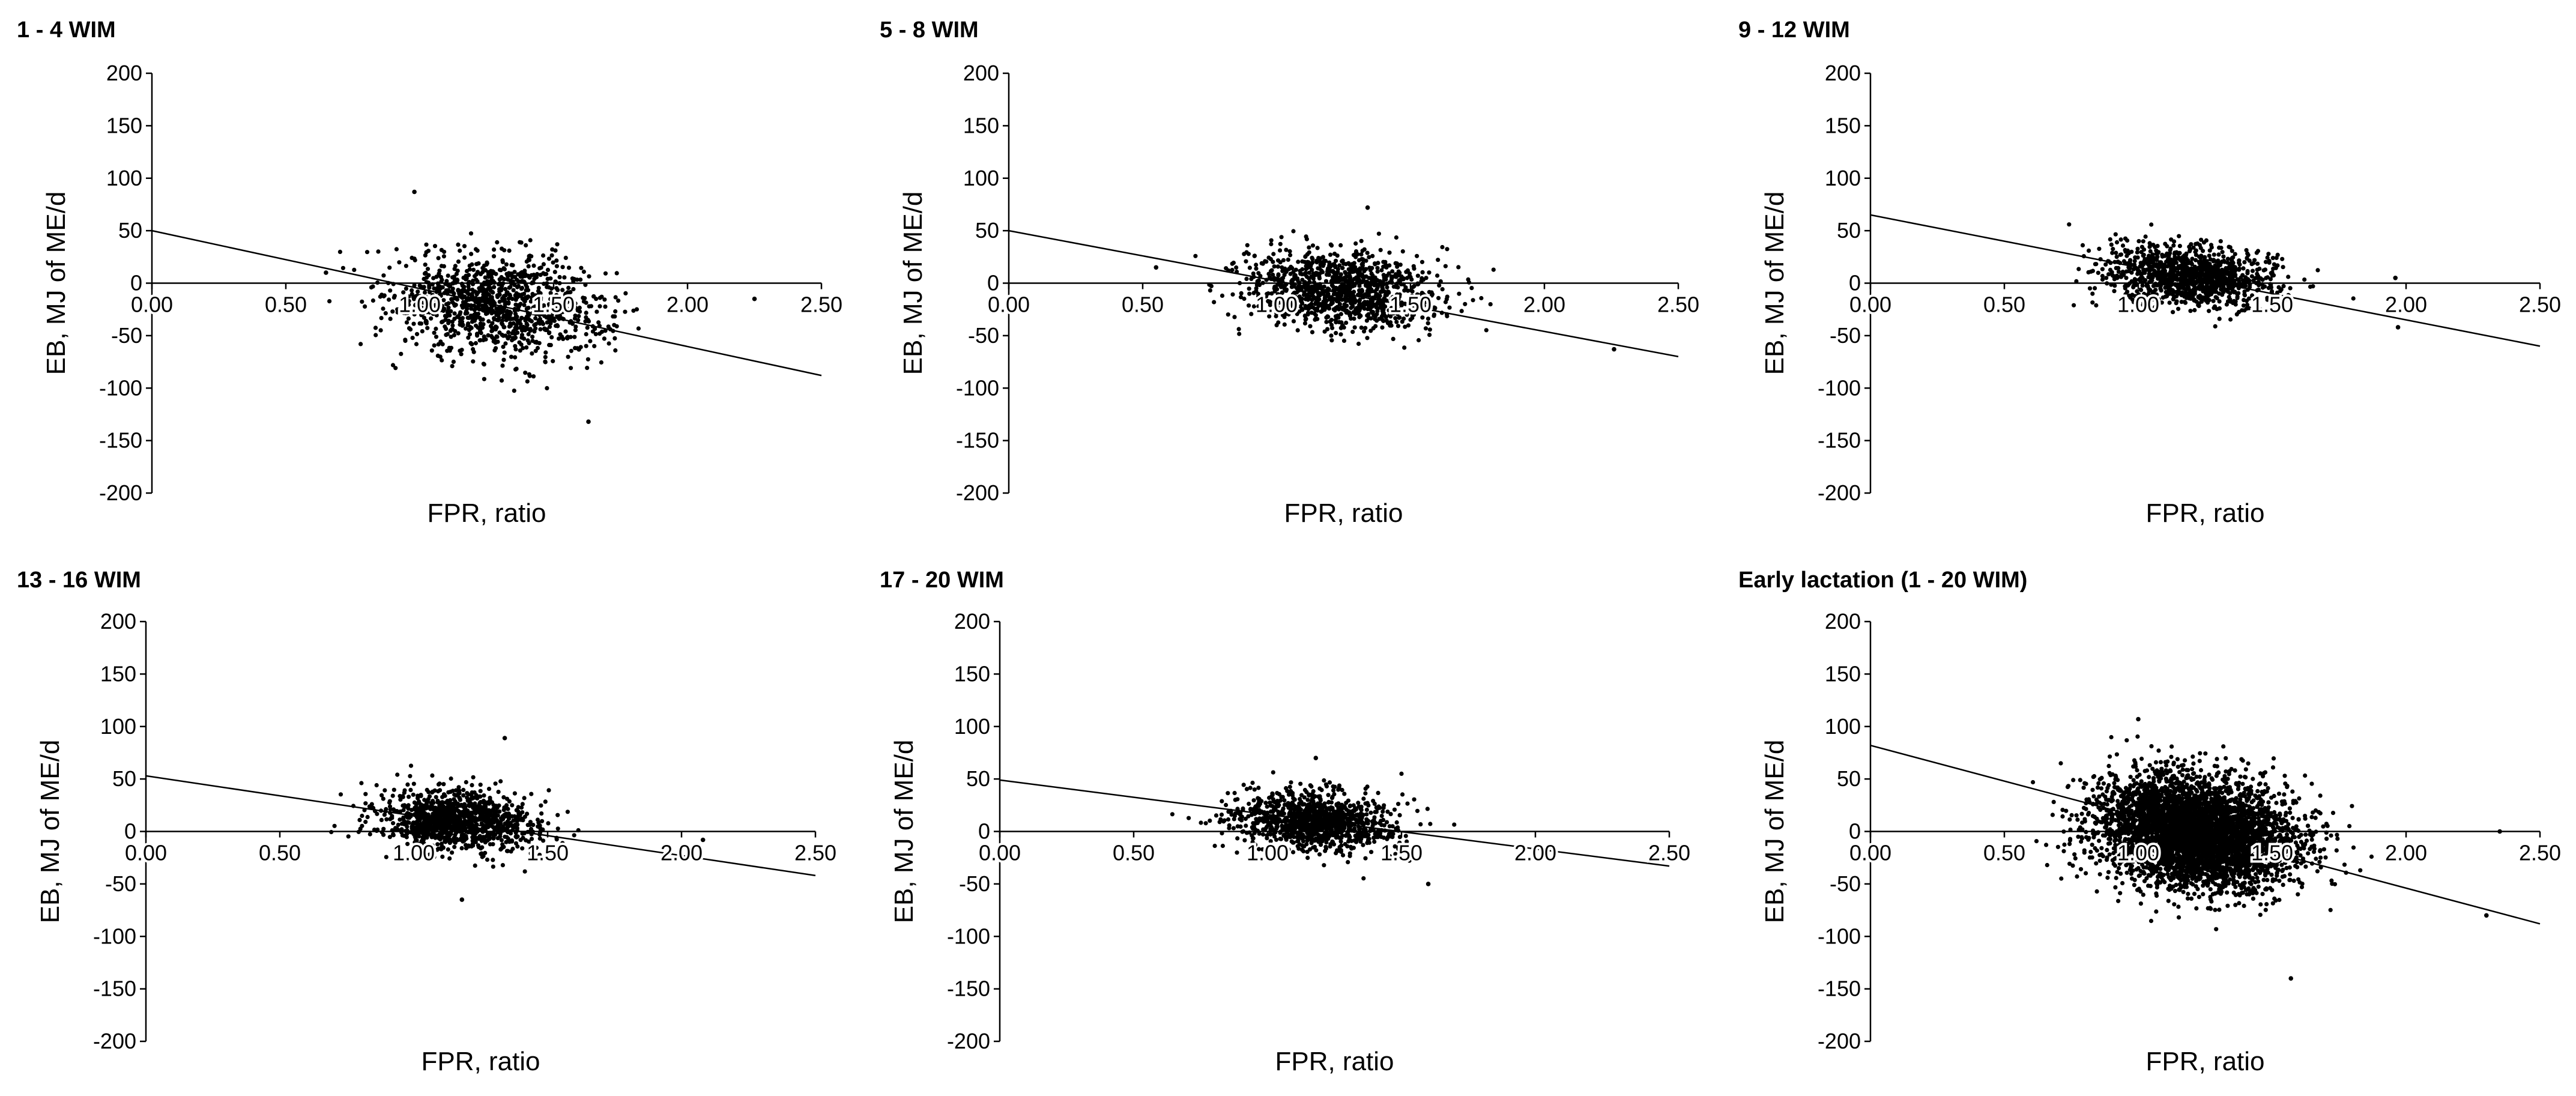  I want to click on y-axis-title: EB, MJ of ME/d, so click(913, 283).